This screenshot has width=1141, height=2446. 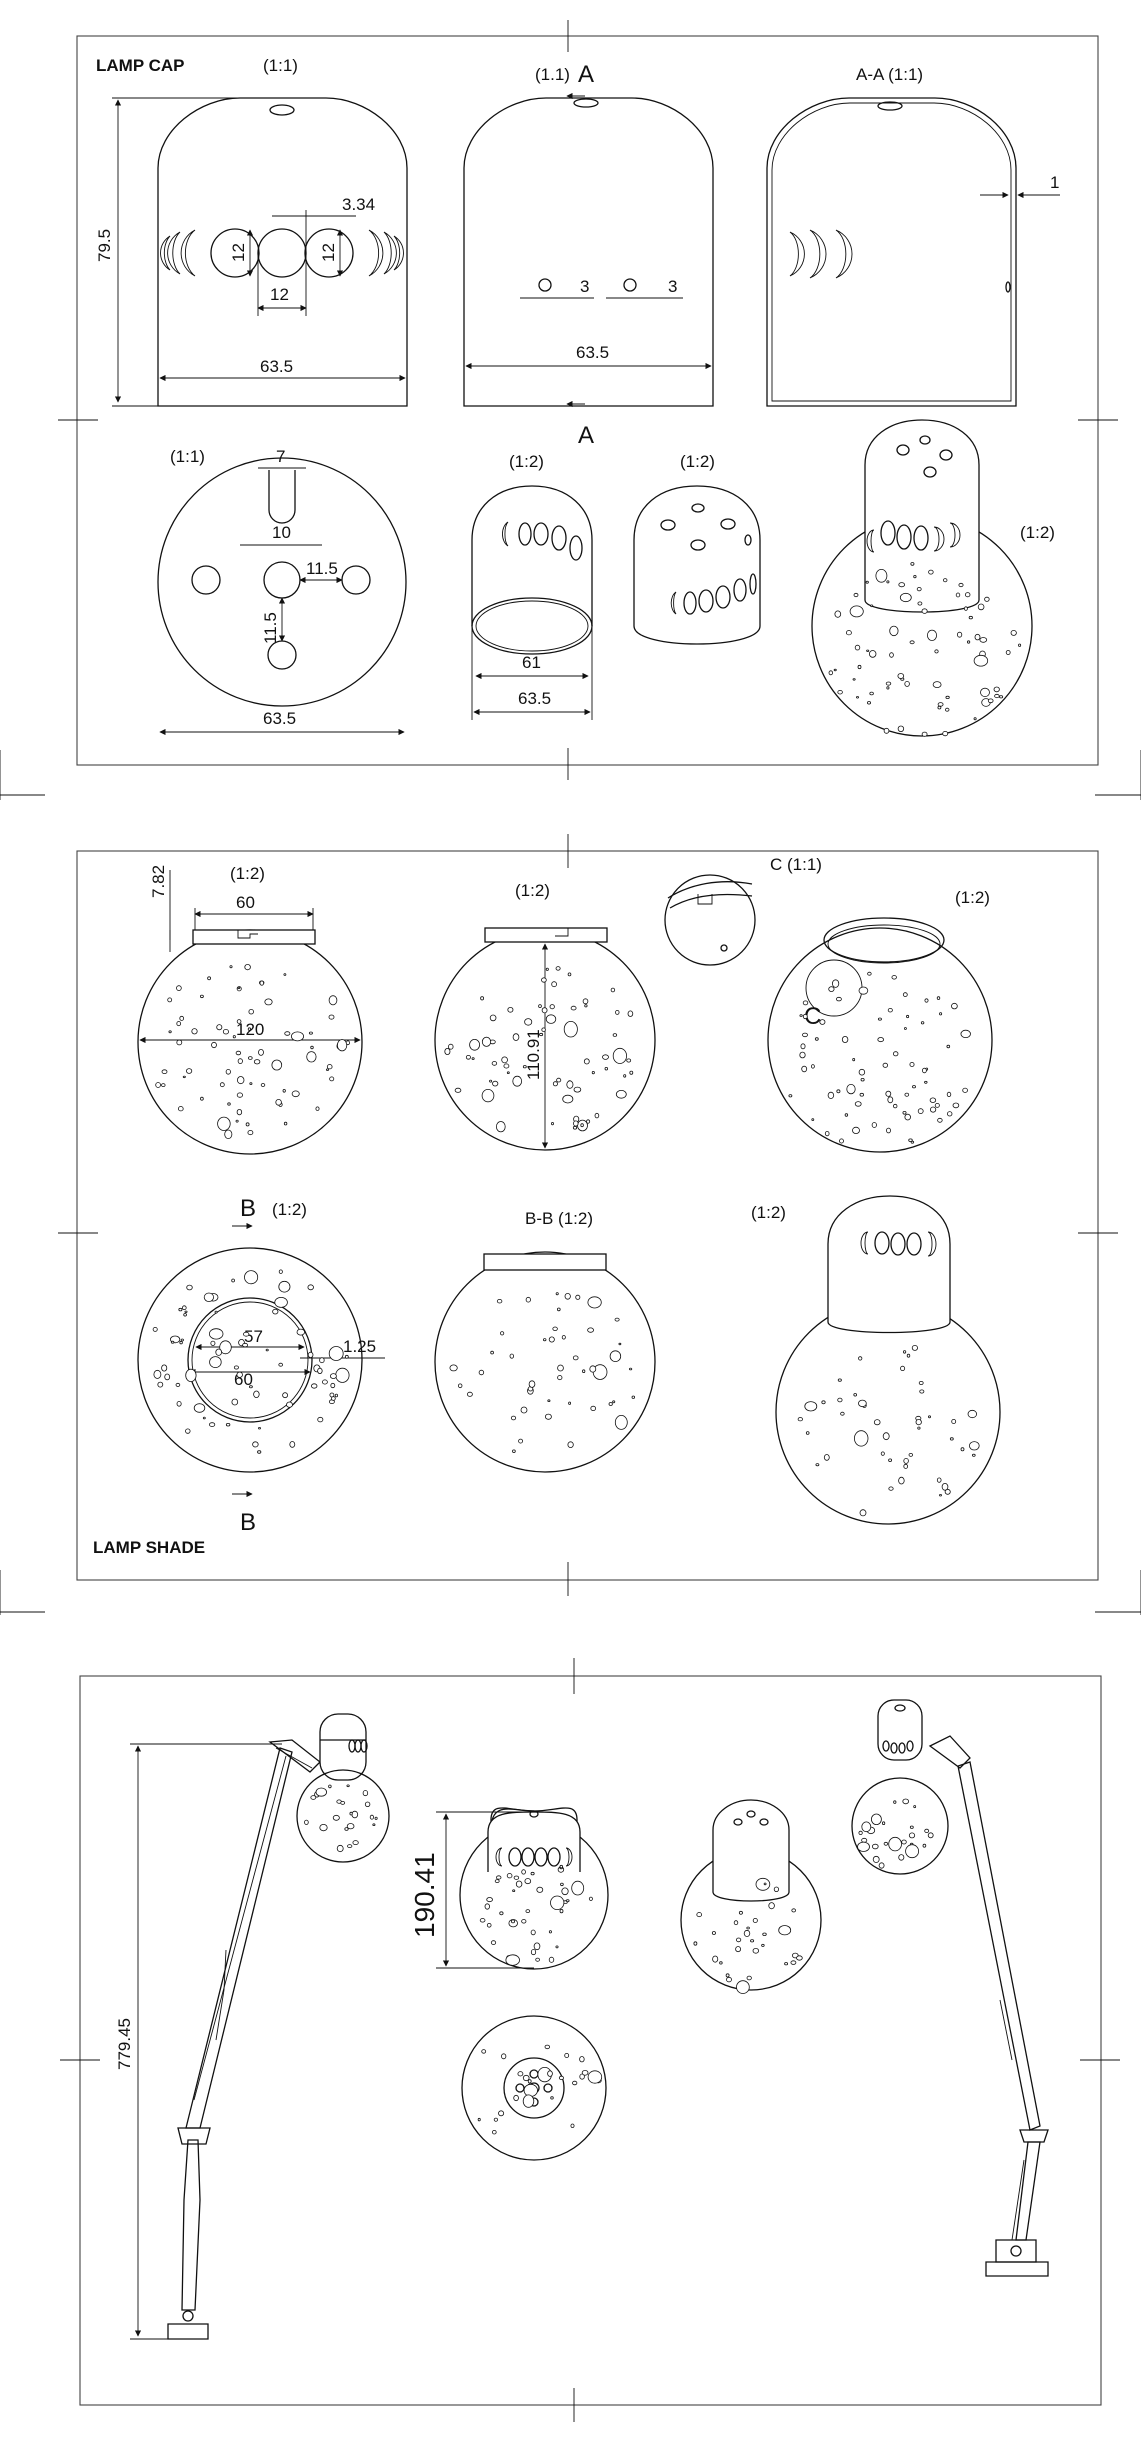 What do you see at coordinates (252, 2026) in the screenshot?
I see `lamp-left-articulated: 779.45` at bounding box center [252, 2026].